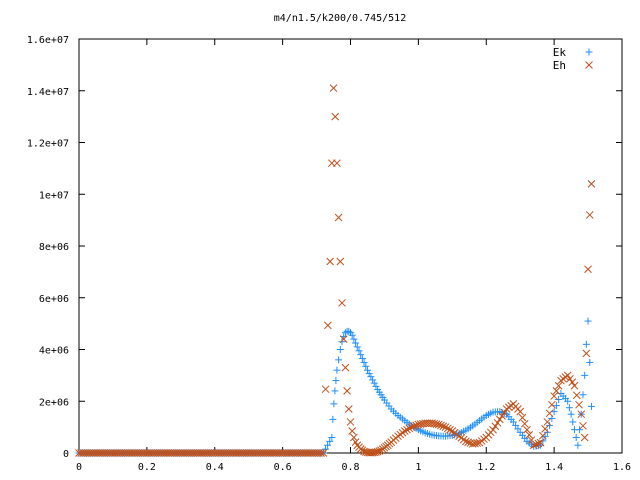 This screenshot has width=640, height=480. What do you see at coordinates (215, 467) in the screenshot?
I see `x-tick-label: 0.4` at bounding box center [215, 467].